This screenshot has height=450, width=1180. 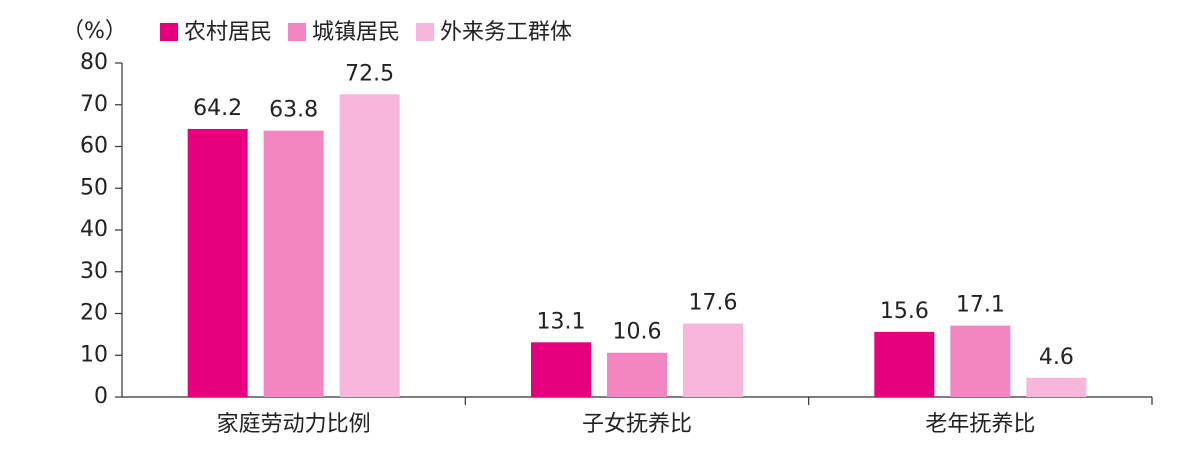 What do you see at coordinates (506, 32) in the screenshot?
I see `legend-label: 外来务工群体` at bounding box center [506, 32].